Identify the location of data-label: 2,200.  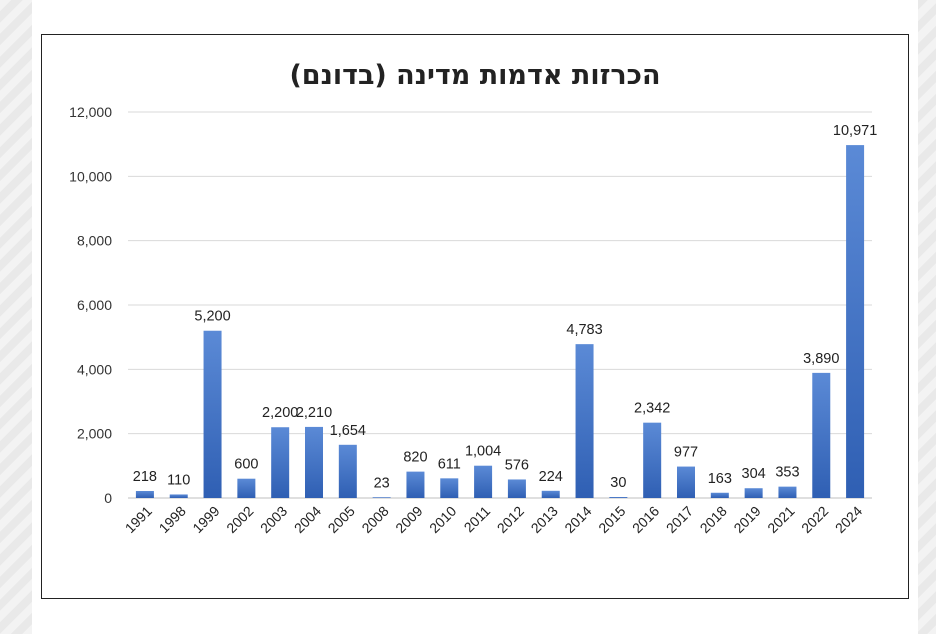
(280, 413).